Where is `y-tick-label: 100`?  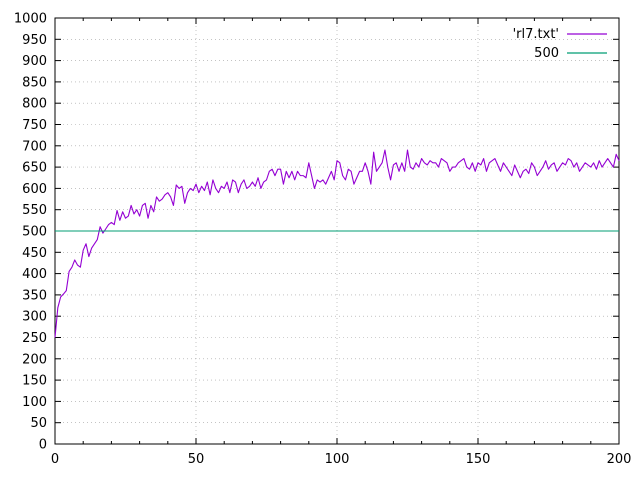
y-tick-label: 100 is located at coordinates (34, 402).